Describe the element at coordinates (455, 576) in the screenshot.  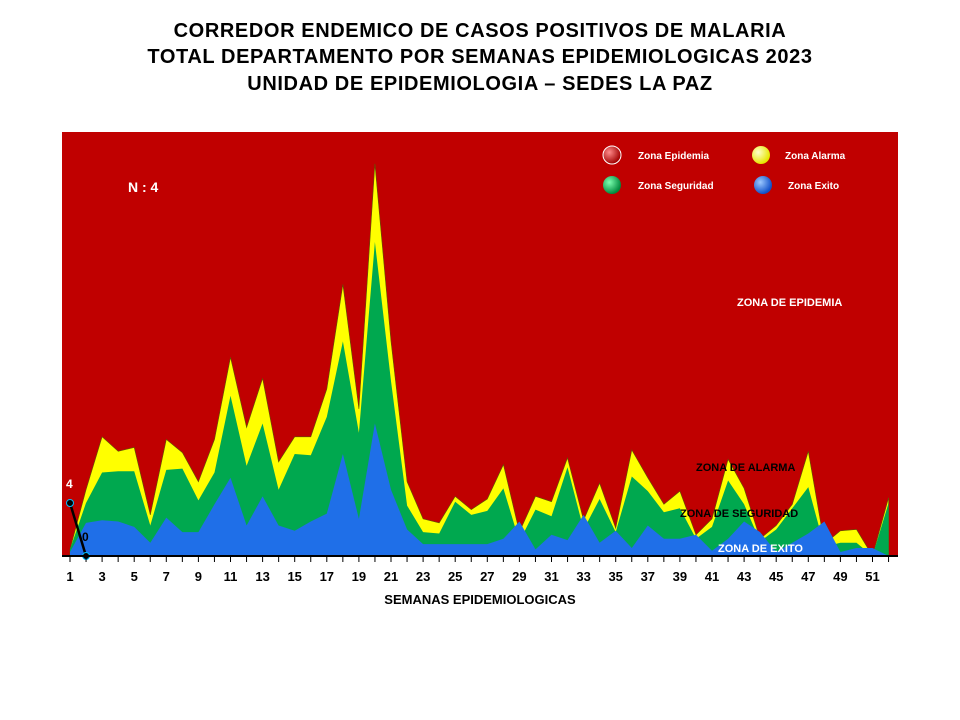
I see `x-tick-label: 25` at that location.